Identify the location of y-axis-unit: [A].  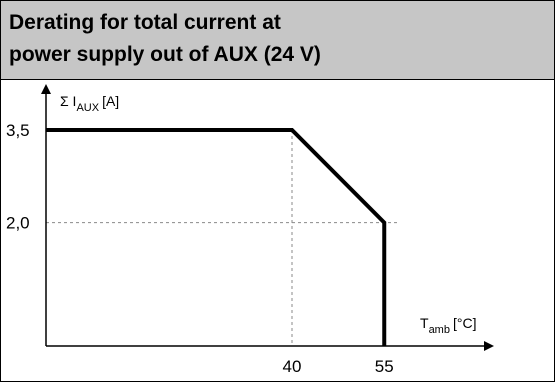
(110, 101).